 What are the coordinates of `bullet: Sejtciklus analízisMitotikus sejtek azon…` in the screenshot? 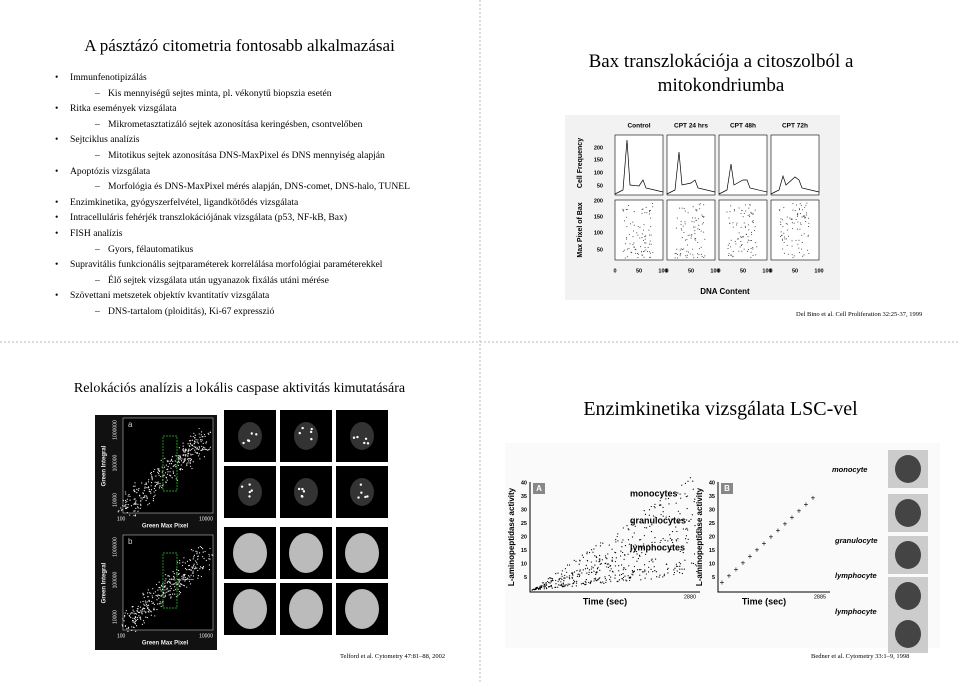 It's located at (258, 147).